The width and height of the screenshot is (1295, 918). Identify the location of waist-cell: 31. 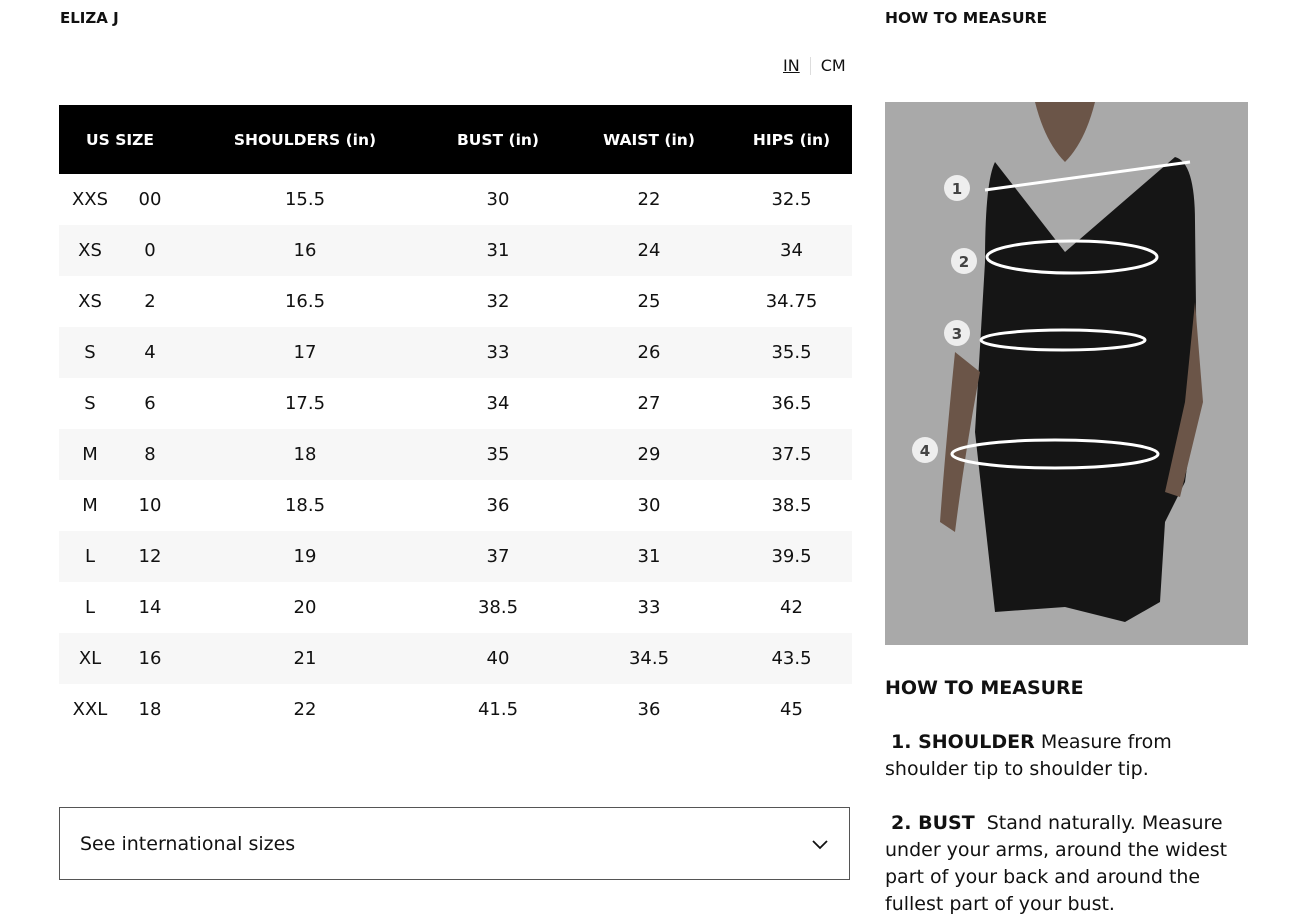
(649, 556).